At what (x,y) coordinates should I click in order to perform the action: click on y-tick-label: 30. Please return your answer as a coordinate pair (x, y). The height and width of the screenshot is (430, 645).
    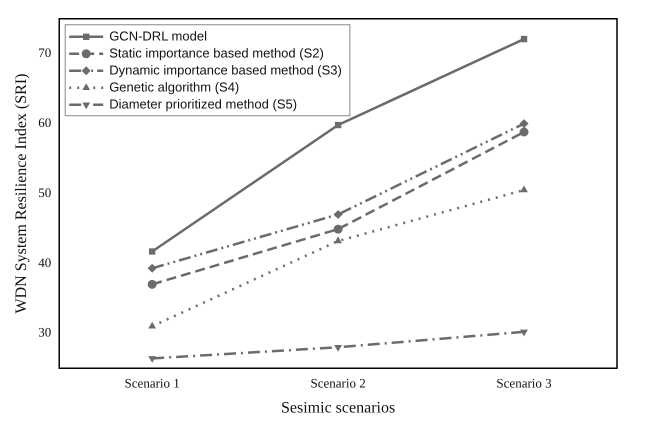
    Looking at the image, I should click on (45, 332).